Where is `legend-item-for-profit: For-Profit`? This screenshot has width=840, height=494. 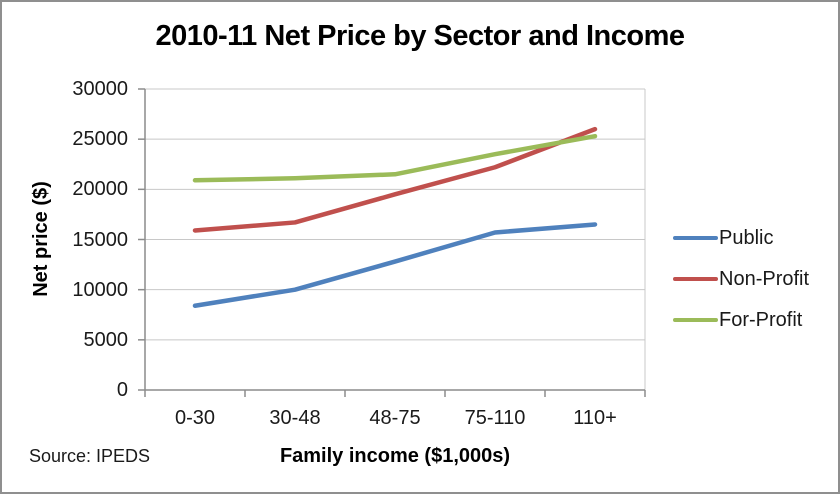 legend-item-for-profit: For-Profit is located at coordinates (741, 320).